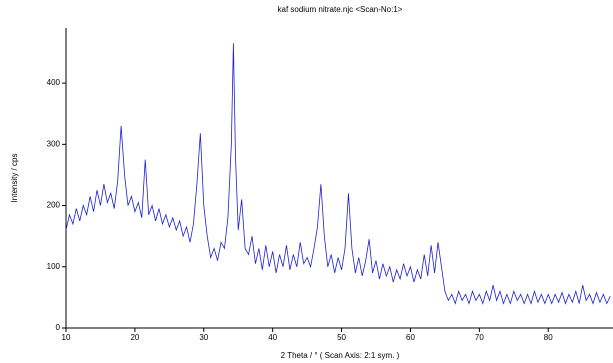 This screenshot has width=613, height=363. I want to click on x-tick-label: 10, so click(66, 337).